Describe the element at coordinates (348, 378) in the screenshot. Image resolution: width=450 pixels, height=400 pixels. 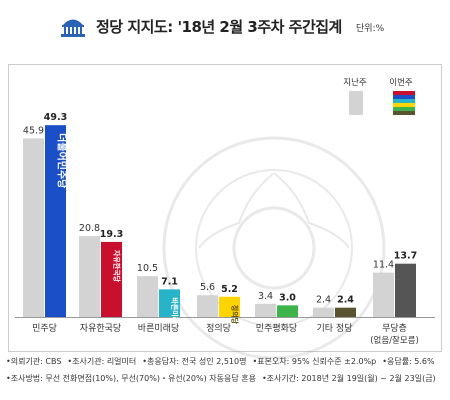
I see `footer-item: •조사기간: 2018년 2월 19일(월) ~ 2월 23일(금)` at that location.